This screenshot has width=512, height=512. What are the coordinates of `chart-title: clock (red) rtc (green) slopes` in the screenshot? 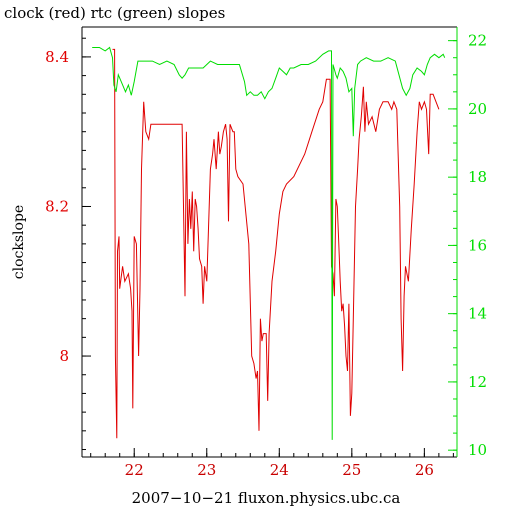 It's located at (114, 13).